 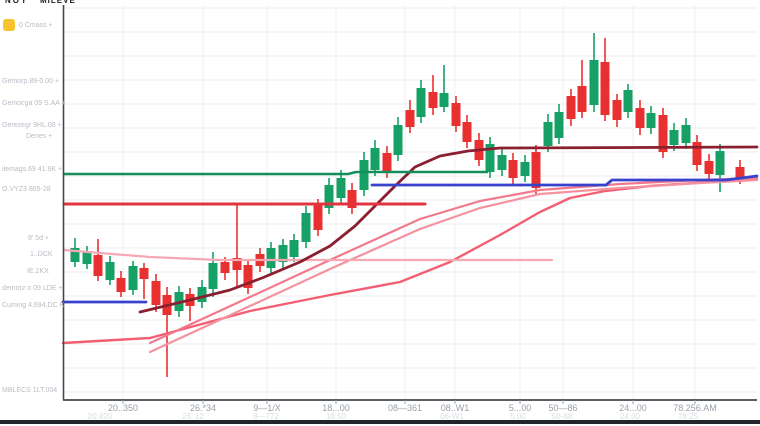 What do you see at coordinates (9, 25) in the screenshot?
I see `yellow-square-icon` at bounding box center [9, 25].